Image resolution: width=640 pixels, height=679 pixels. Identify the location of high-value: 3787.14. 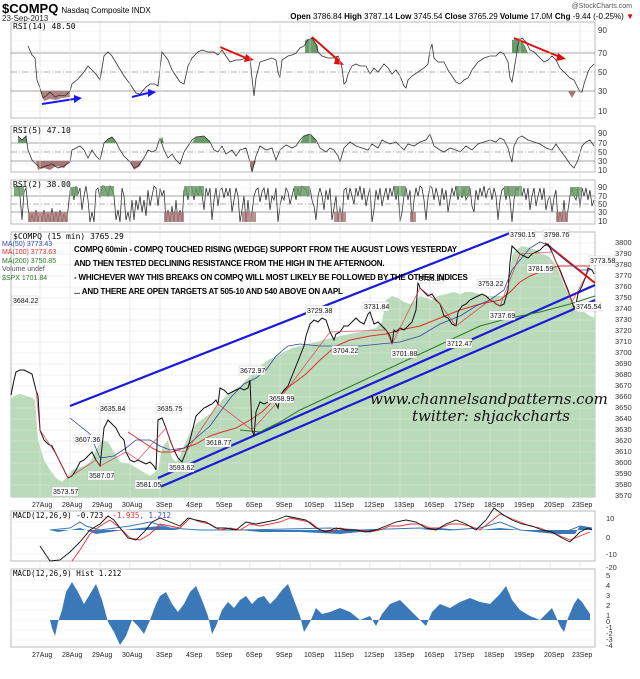
(379, 16).